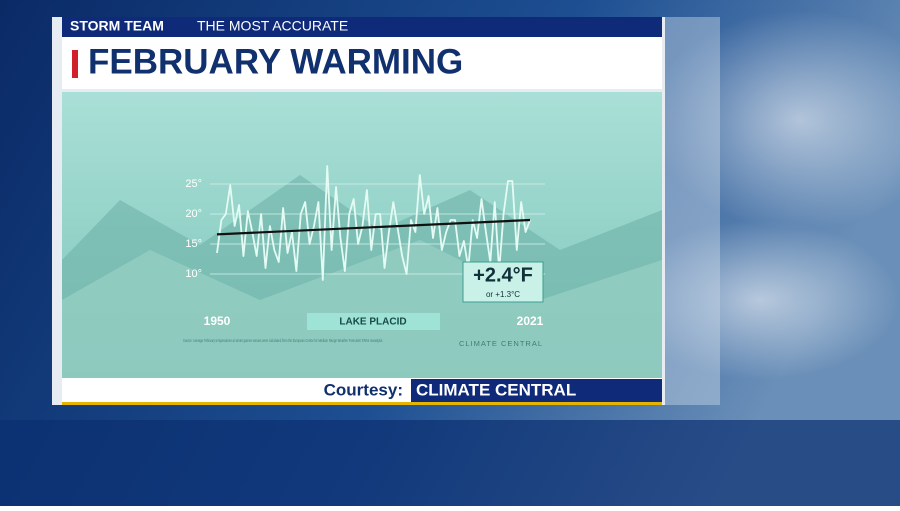 The image size is (900, 511). I want to click on y-tick-label: 20°, so click(193, 214).